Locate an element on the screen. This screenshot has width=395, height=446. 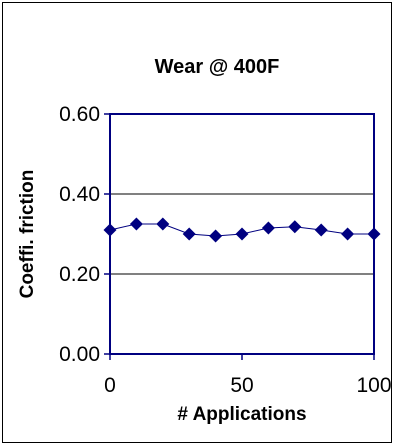
x-tick-label: 50 is located at coordinates (241, 385).